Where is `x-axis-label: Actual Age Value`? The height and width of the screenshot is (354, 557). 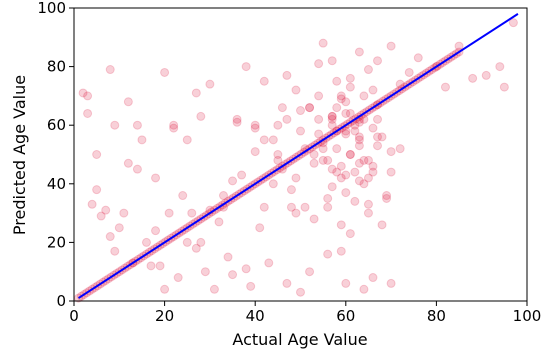 x-axis-label: Actual Age Value is located at coordinates (299, 339).